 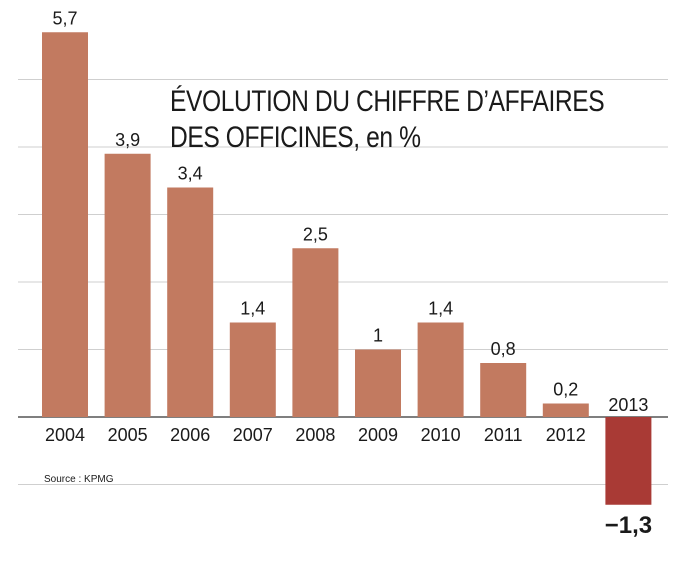 I want to click on value-label-2007: 1,4, so click(x=252, y=309).